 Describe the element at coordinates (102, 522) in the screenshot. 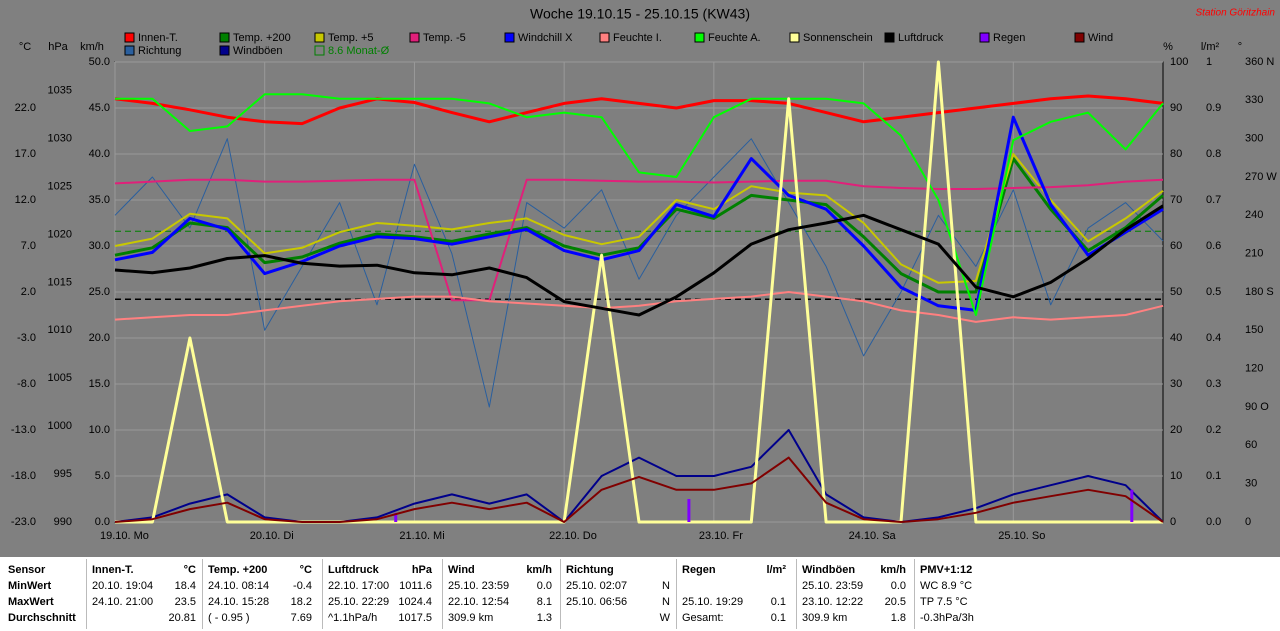

I see `y-tick-label: 0.0` at that location.